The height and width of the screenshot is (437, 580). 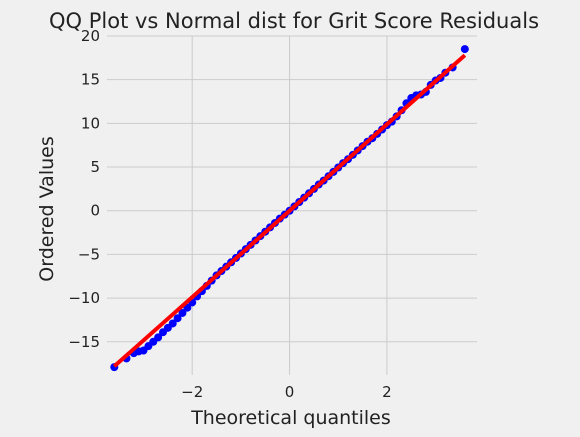 I want to click on x-axis-label: Theoretical quantiles, so click(x=290, y=418).